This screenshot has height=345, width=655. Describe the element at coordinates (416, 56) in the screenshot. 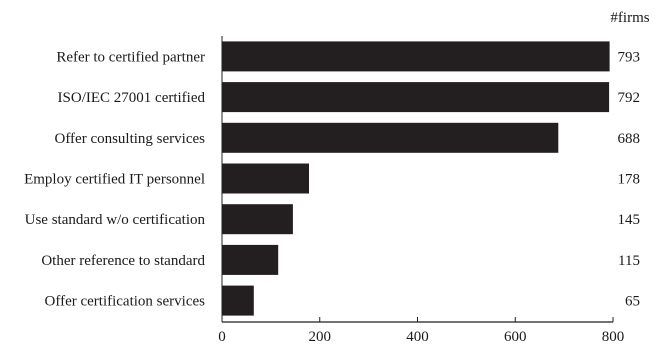

I see `bar-refer-to-certified-partner` at that location.